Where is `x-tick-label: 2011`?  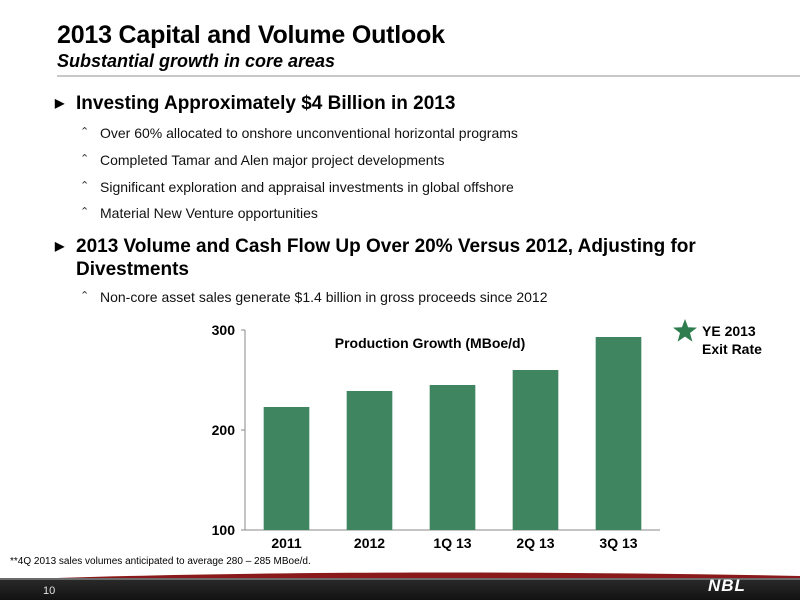 x-tick-label: 2011 is located at coordinates (286, 543).